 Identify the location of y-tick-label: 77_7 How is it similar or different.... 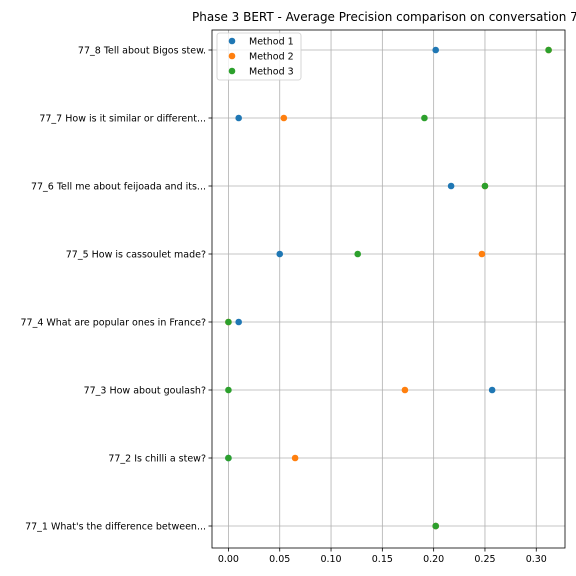
(122, 119).